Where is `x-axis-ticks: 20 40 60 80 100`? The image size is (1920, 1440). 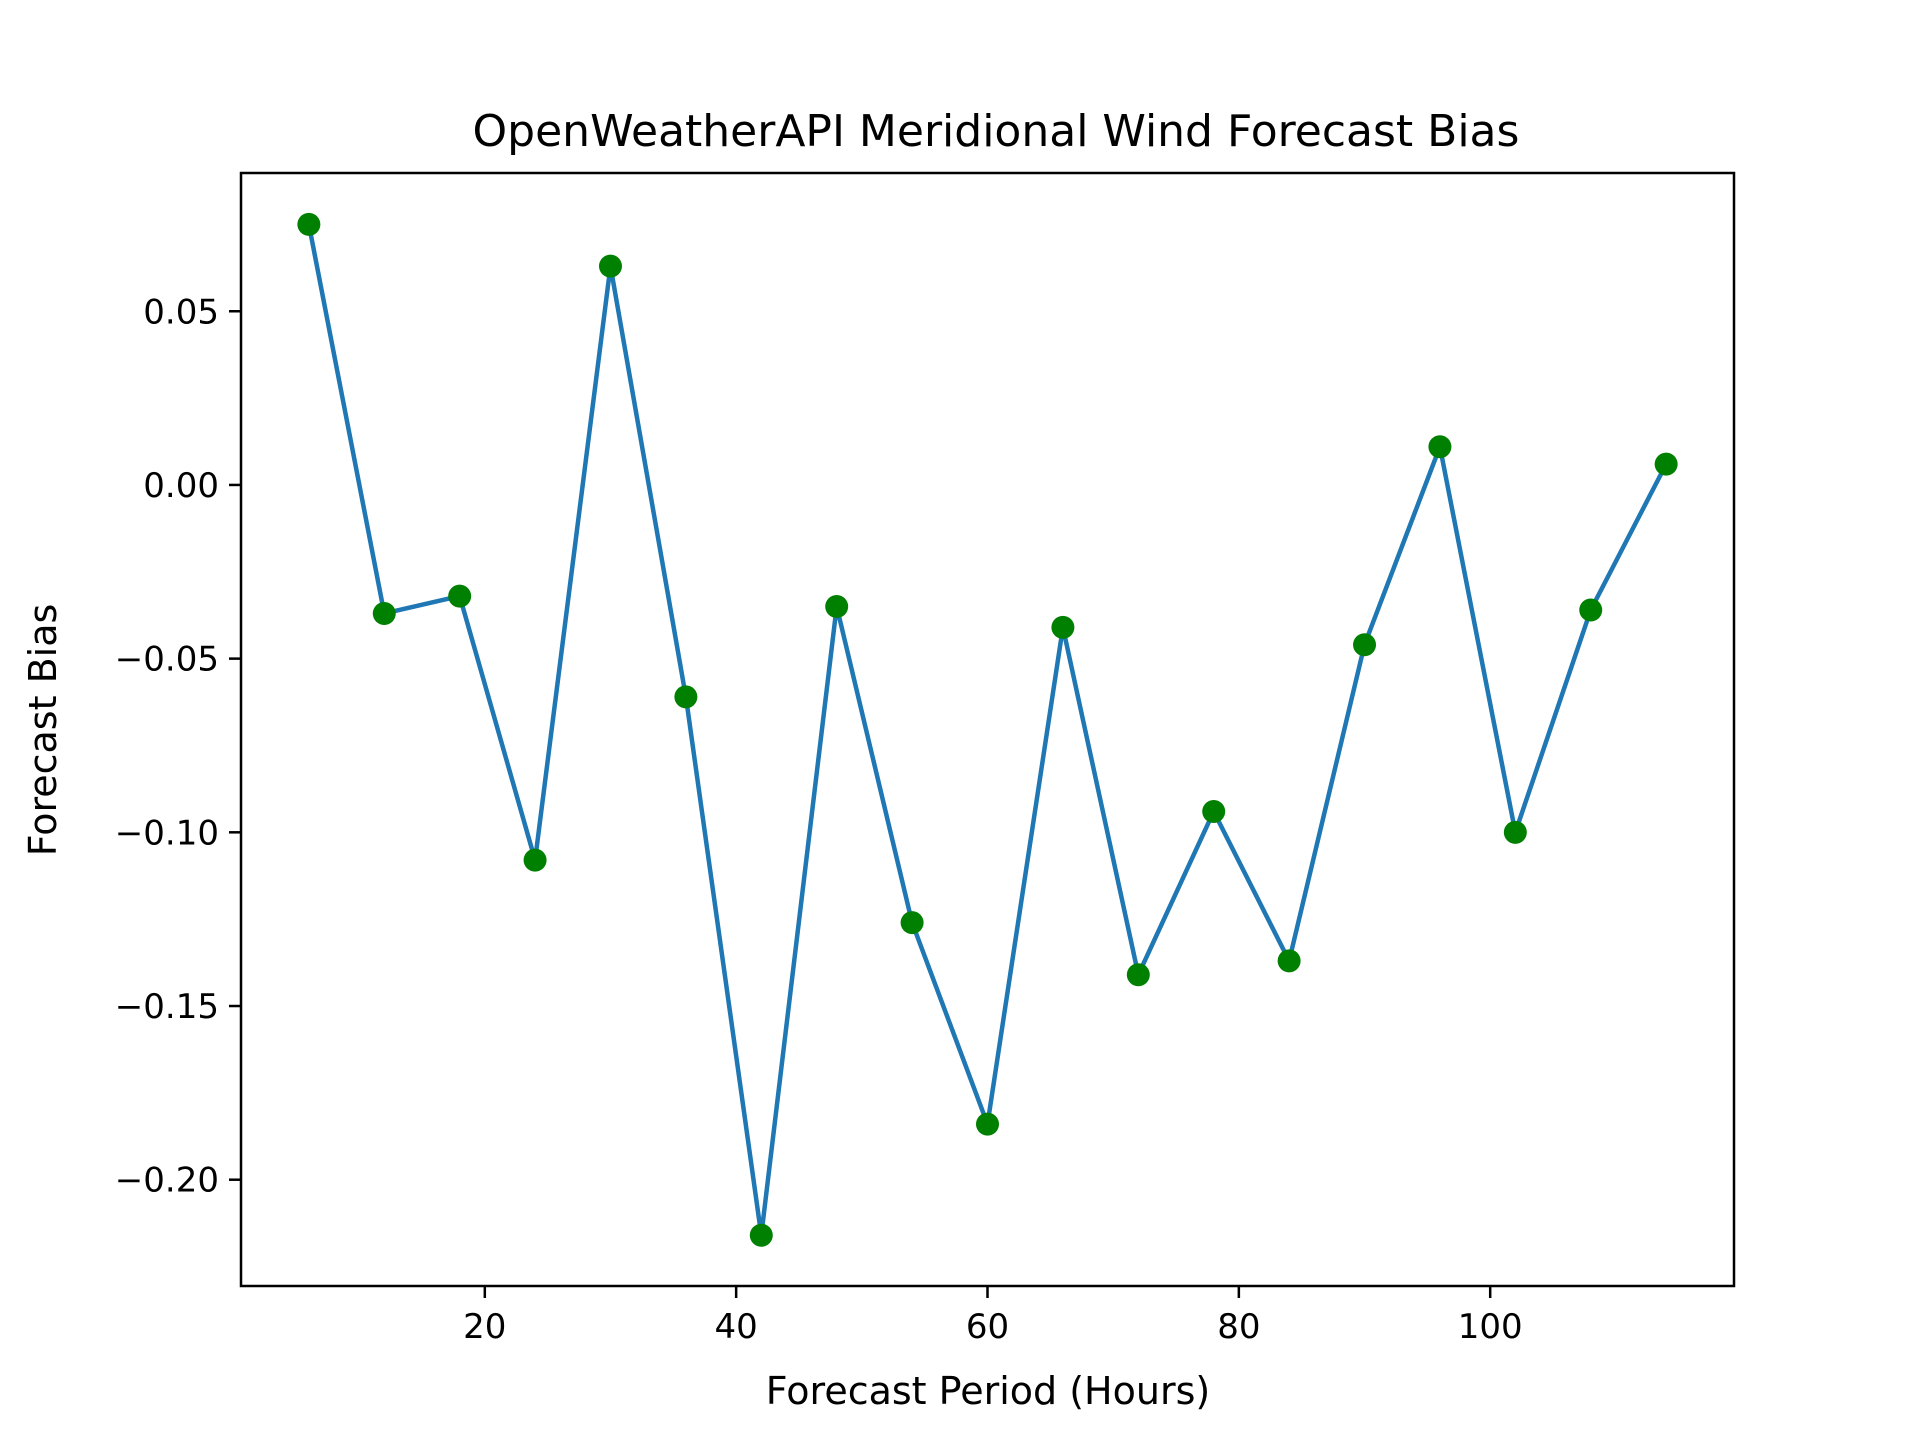
x-axis-ticks: 20 40 60 80 100 is located at coordinates (993, 1316).